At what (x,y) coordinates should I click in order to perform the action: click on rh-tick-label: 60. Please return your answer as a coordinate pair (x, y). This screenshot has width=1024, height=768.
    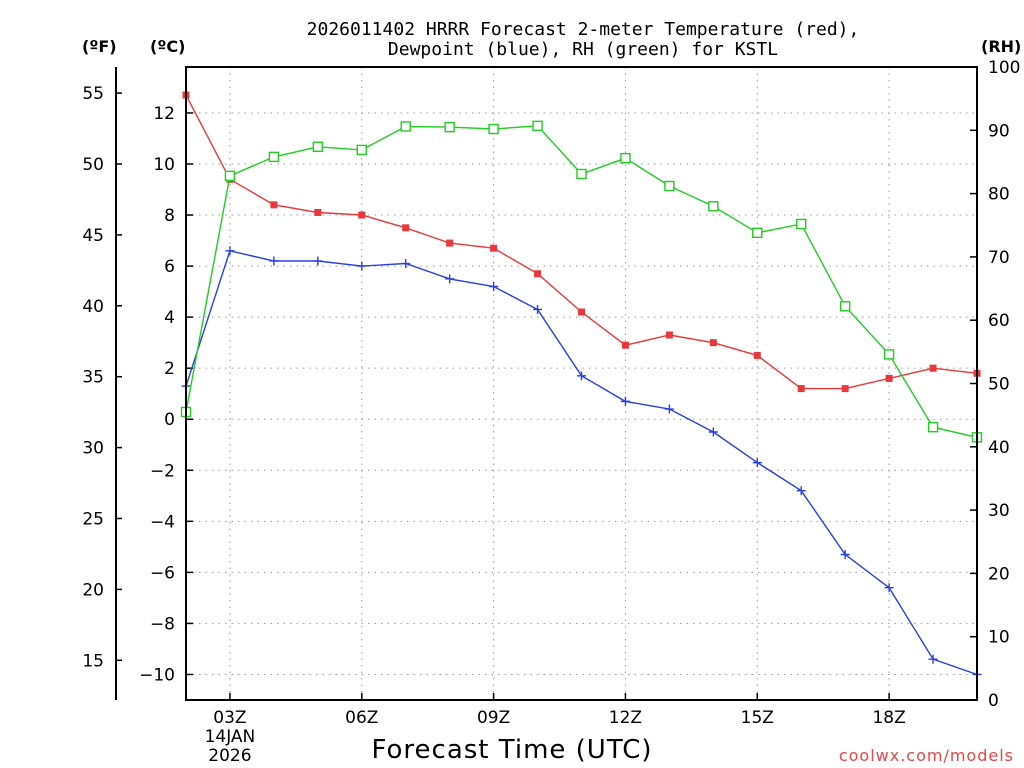
    Looking at the image, I should click on (999, 321).